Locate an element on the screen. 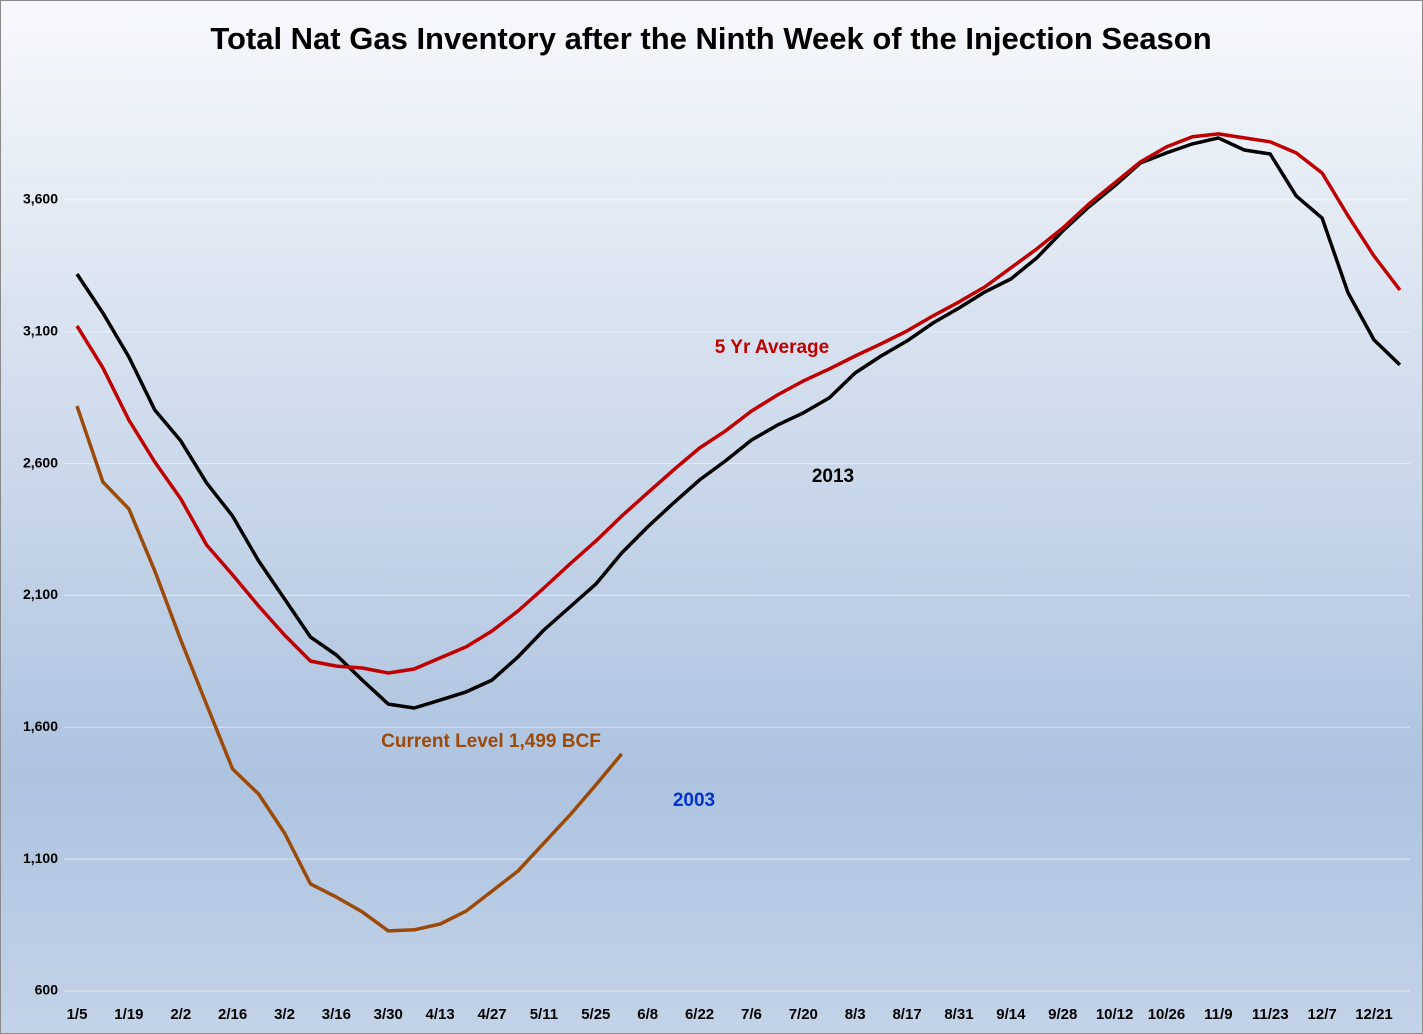 The width and height of the screenshot is (1423, 1034). series-label: 2003 is located at coordinates (694, 800).